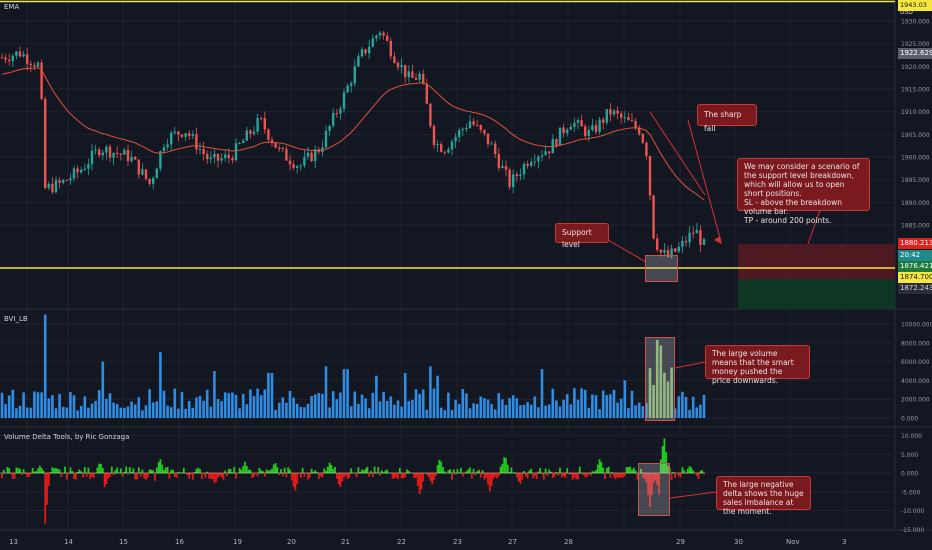 Image resolution: width=932 pixels, height=550 pixels. Describe the element at coordinates (844, 542) in the screenshot. I see `time-axis-label: 3` at that location.